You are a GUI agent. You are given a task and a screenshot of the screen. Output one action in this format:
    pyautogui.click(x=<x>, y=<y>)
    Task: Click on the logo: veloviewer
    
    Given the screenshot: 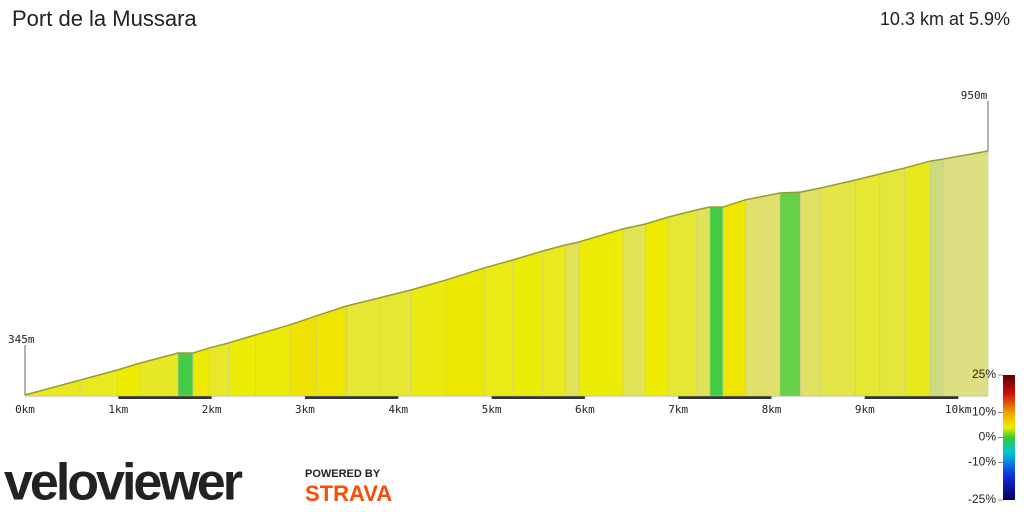 What is the action you would take?
    pyautogui.click(x=123, y=483)
    